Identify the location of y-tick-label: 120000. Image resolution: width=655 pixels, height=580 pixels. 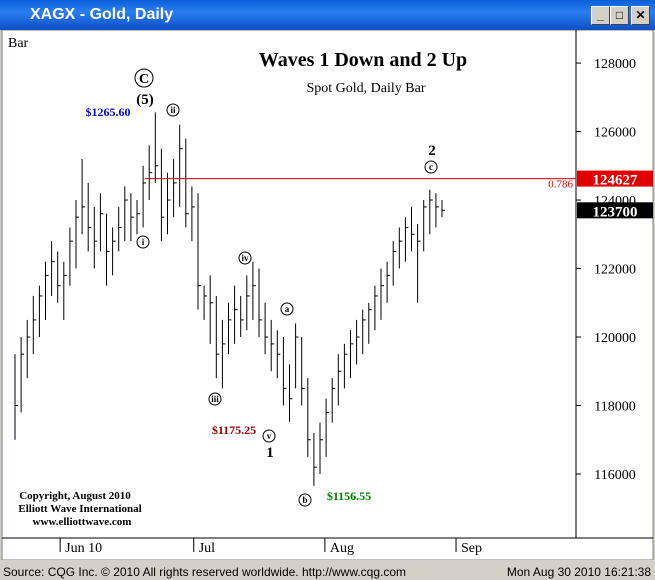
(615, 338).